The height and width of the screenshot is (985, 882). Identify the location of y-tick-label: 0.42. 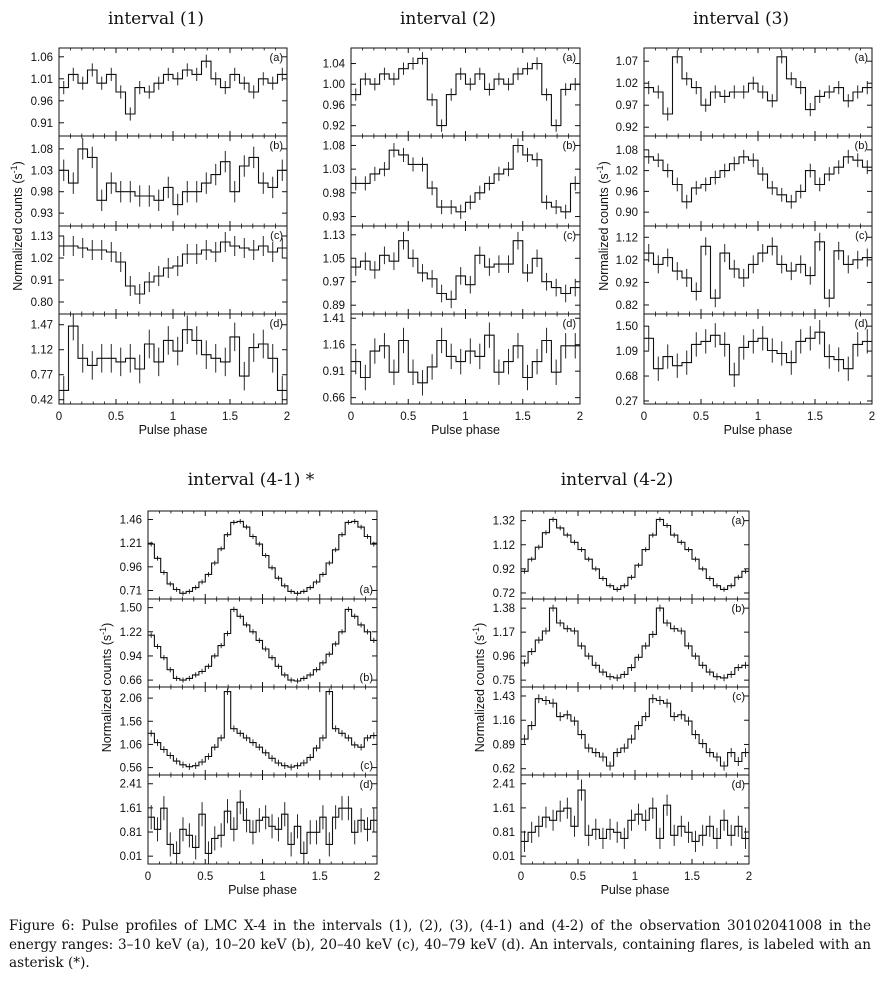
(42, 401).